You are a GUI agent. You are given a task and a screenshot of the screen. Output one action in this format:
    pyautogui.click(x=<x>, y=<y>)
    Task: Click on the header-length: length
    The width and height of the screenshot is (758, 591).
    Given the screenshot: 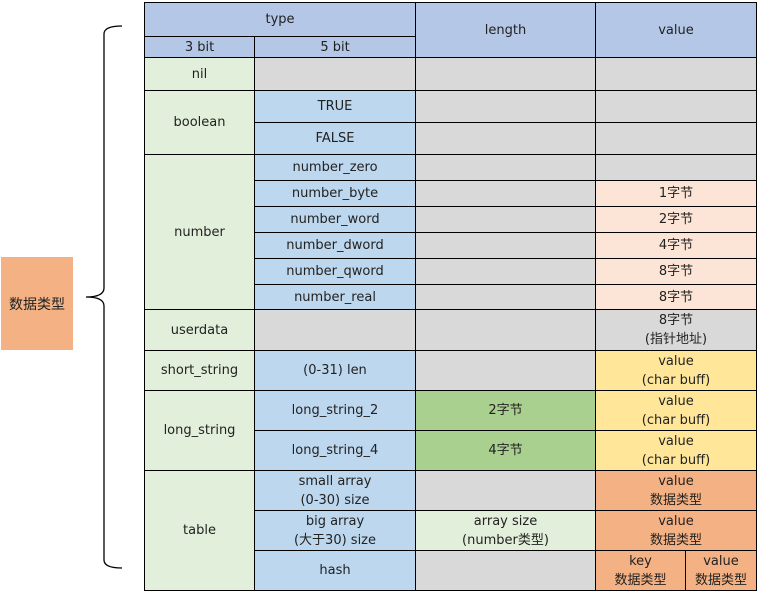 What is the action you would take?
    pyautogui.click(x=505, y=30)
    